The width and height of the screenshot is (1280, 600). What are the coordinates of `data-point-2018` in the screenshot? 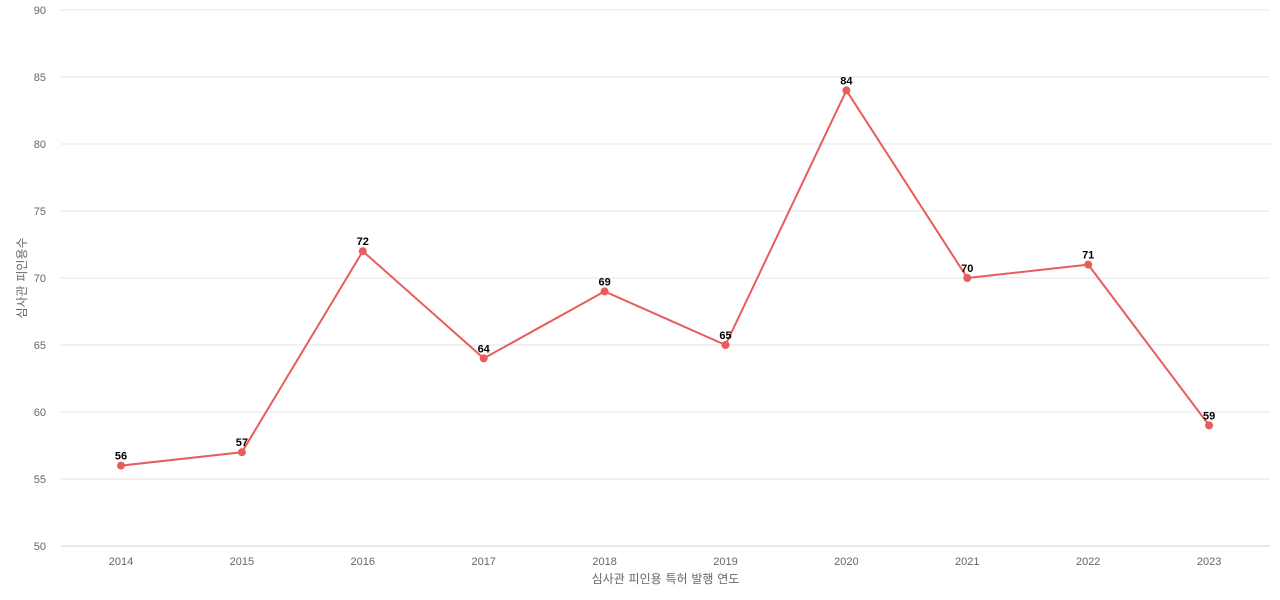 It's located at (604, 291).